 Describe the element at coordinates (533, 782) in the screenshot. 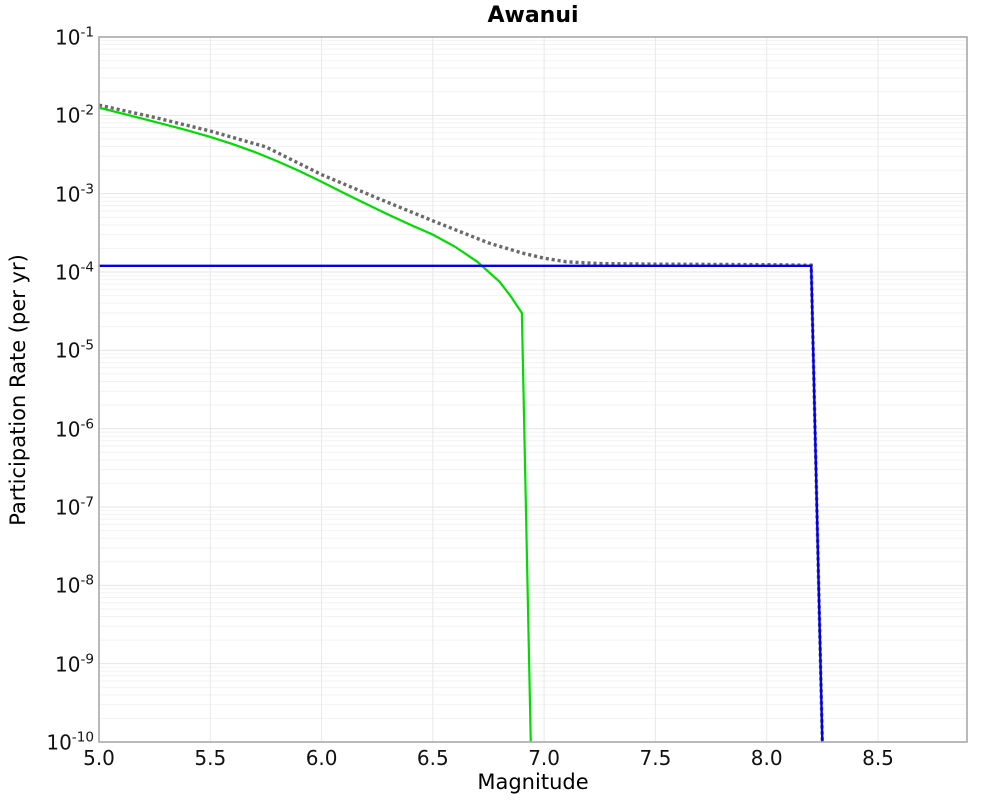

I see `x-axis-label: Magnitude` at that location.